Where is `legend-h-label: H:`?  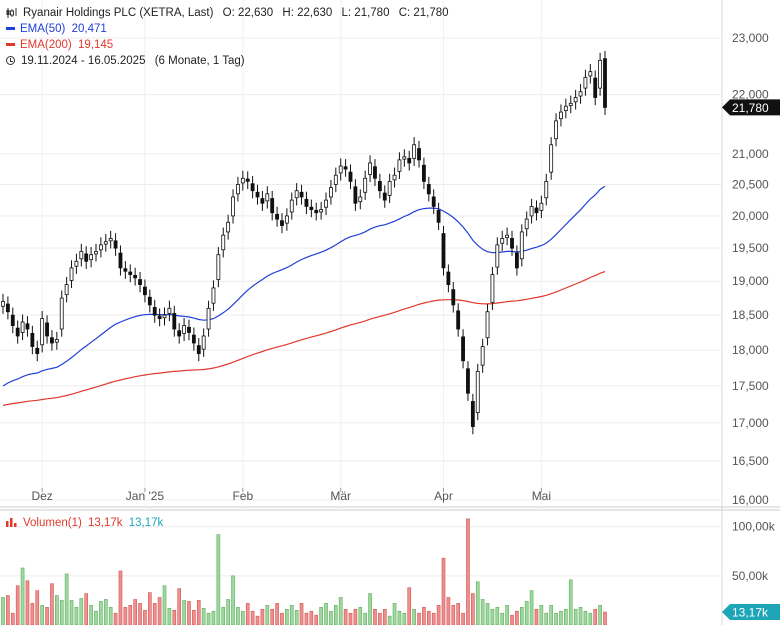 legend-h-label: H: is located at coordinates (288, 13).